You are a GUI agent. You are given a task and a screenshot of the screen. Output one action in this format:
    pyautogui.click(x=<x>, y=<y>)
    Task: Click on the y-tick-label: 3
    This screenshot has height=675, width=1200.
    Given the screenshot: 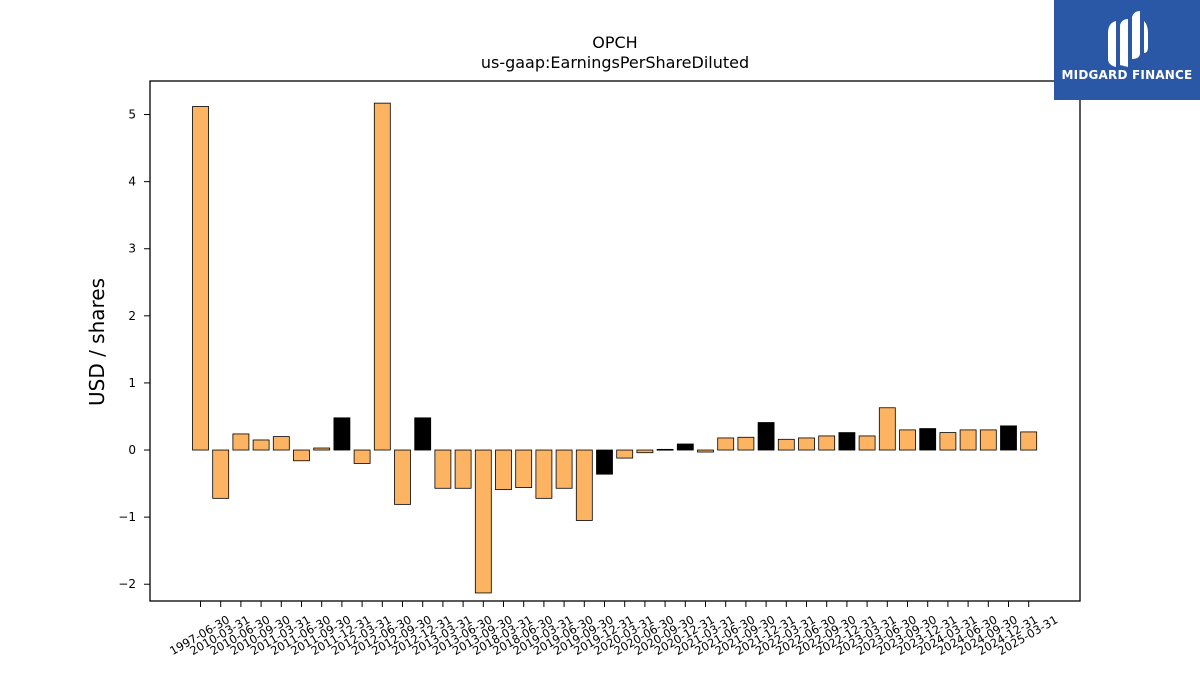 What is the action you would take?
    pyautogui.click(x=132, y=249)
    